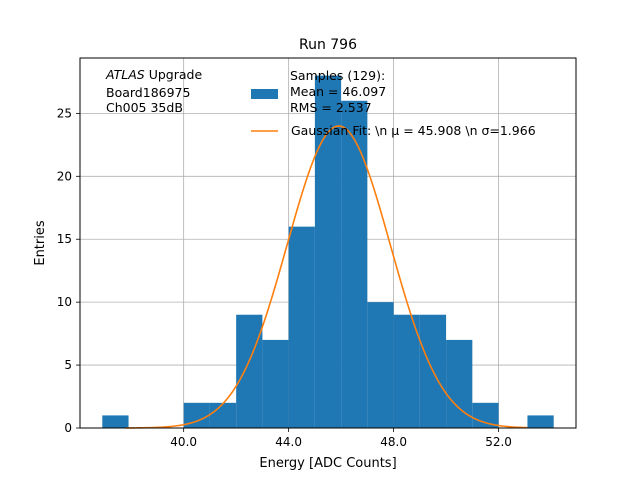 Image resolution: width=640 pixels, height=480 pixels. What do you see at coordinates (327, 463) in the screenshot?
I see `x-axis-label: Energy [ADC Counts]` at bounding box center [327, 463].